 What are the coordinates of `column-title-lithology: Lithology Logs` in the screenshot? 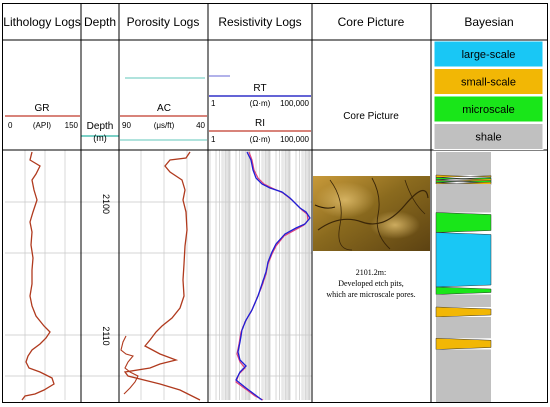 It's located at (41, 22).